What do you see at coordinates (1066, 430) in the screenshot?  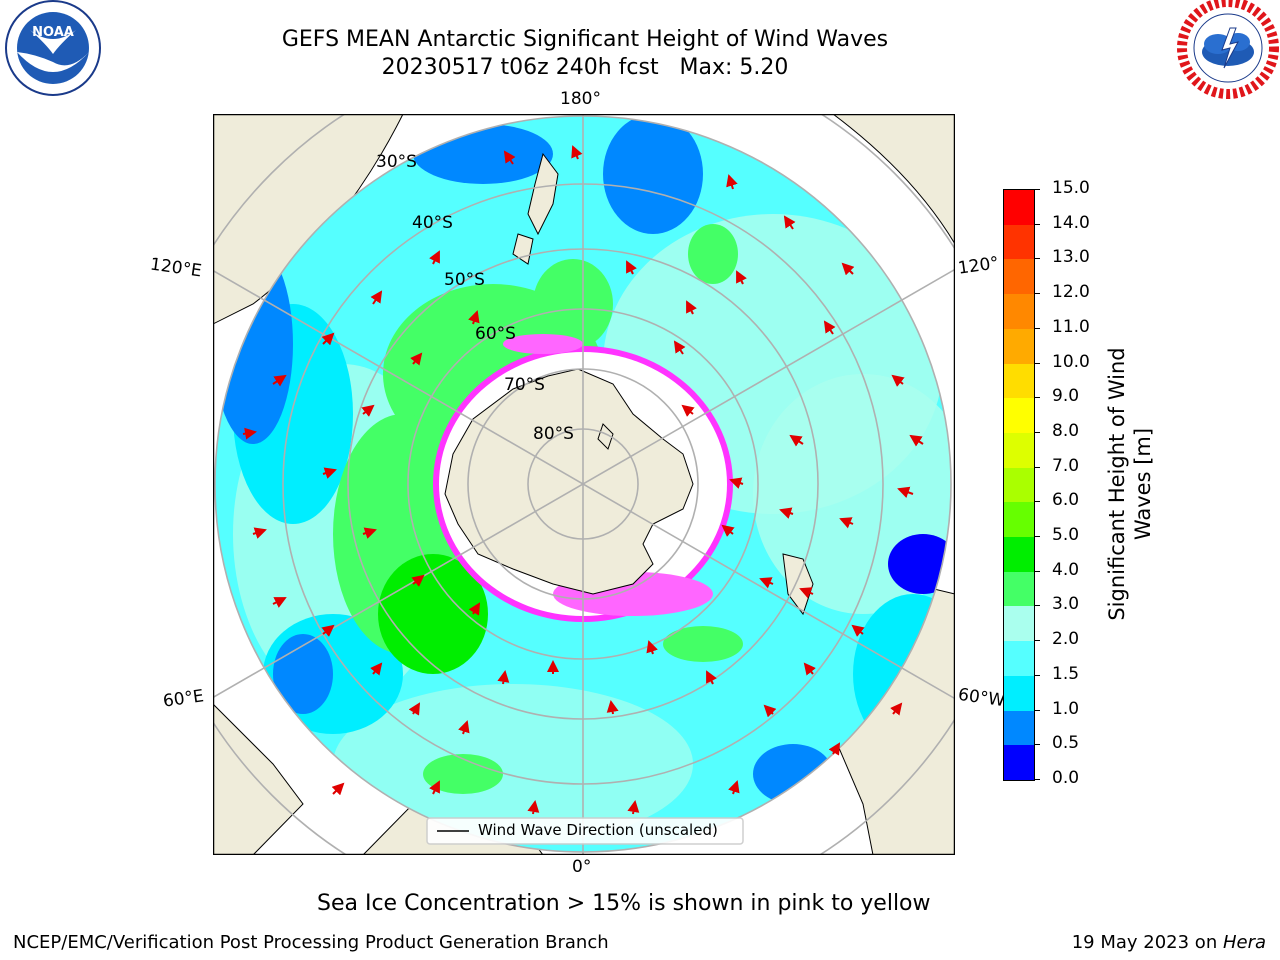 I see `colorbar-tick-label: 8.0` at bounding box center [1066, 430].